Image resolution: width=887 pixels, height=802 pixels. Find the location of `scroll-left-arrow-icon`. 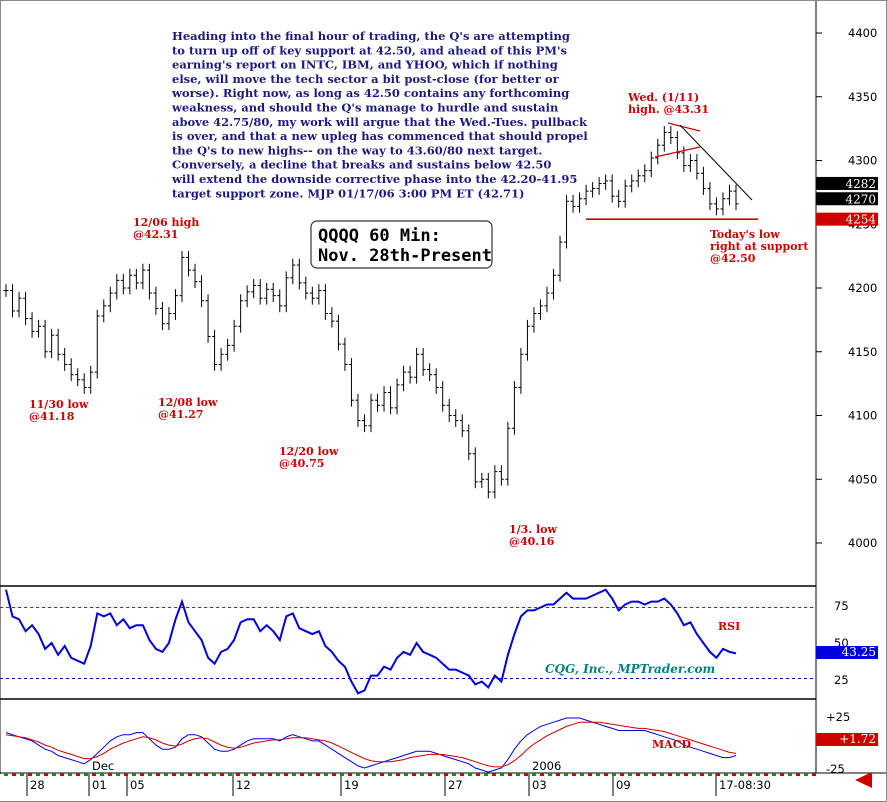

scroll-left-arrow-icon is located at coordinates (863, 780).